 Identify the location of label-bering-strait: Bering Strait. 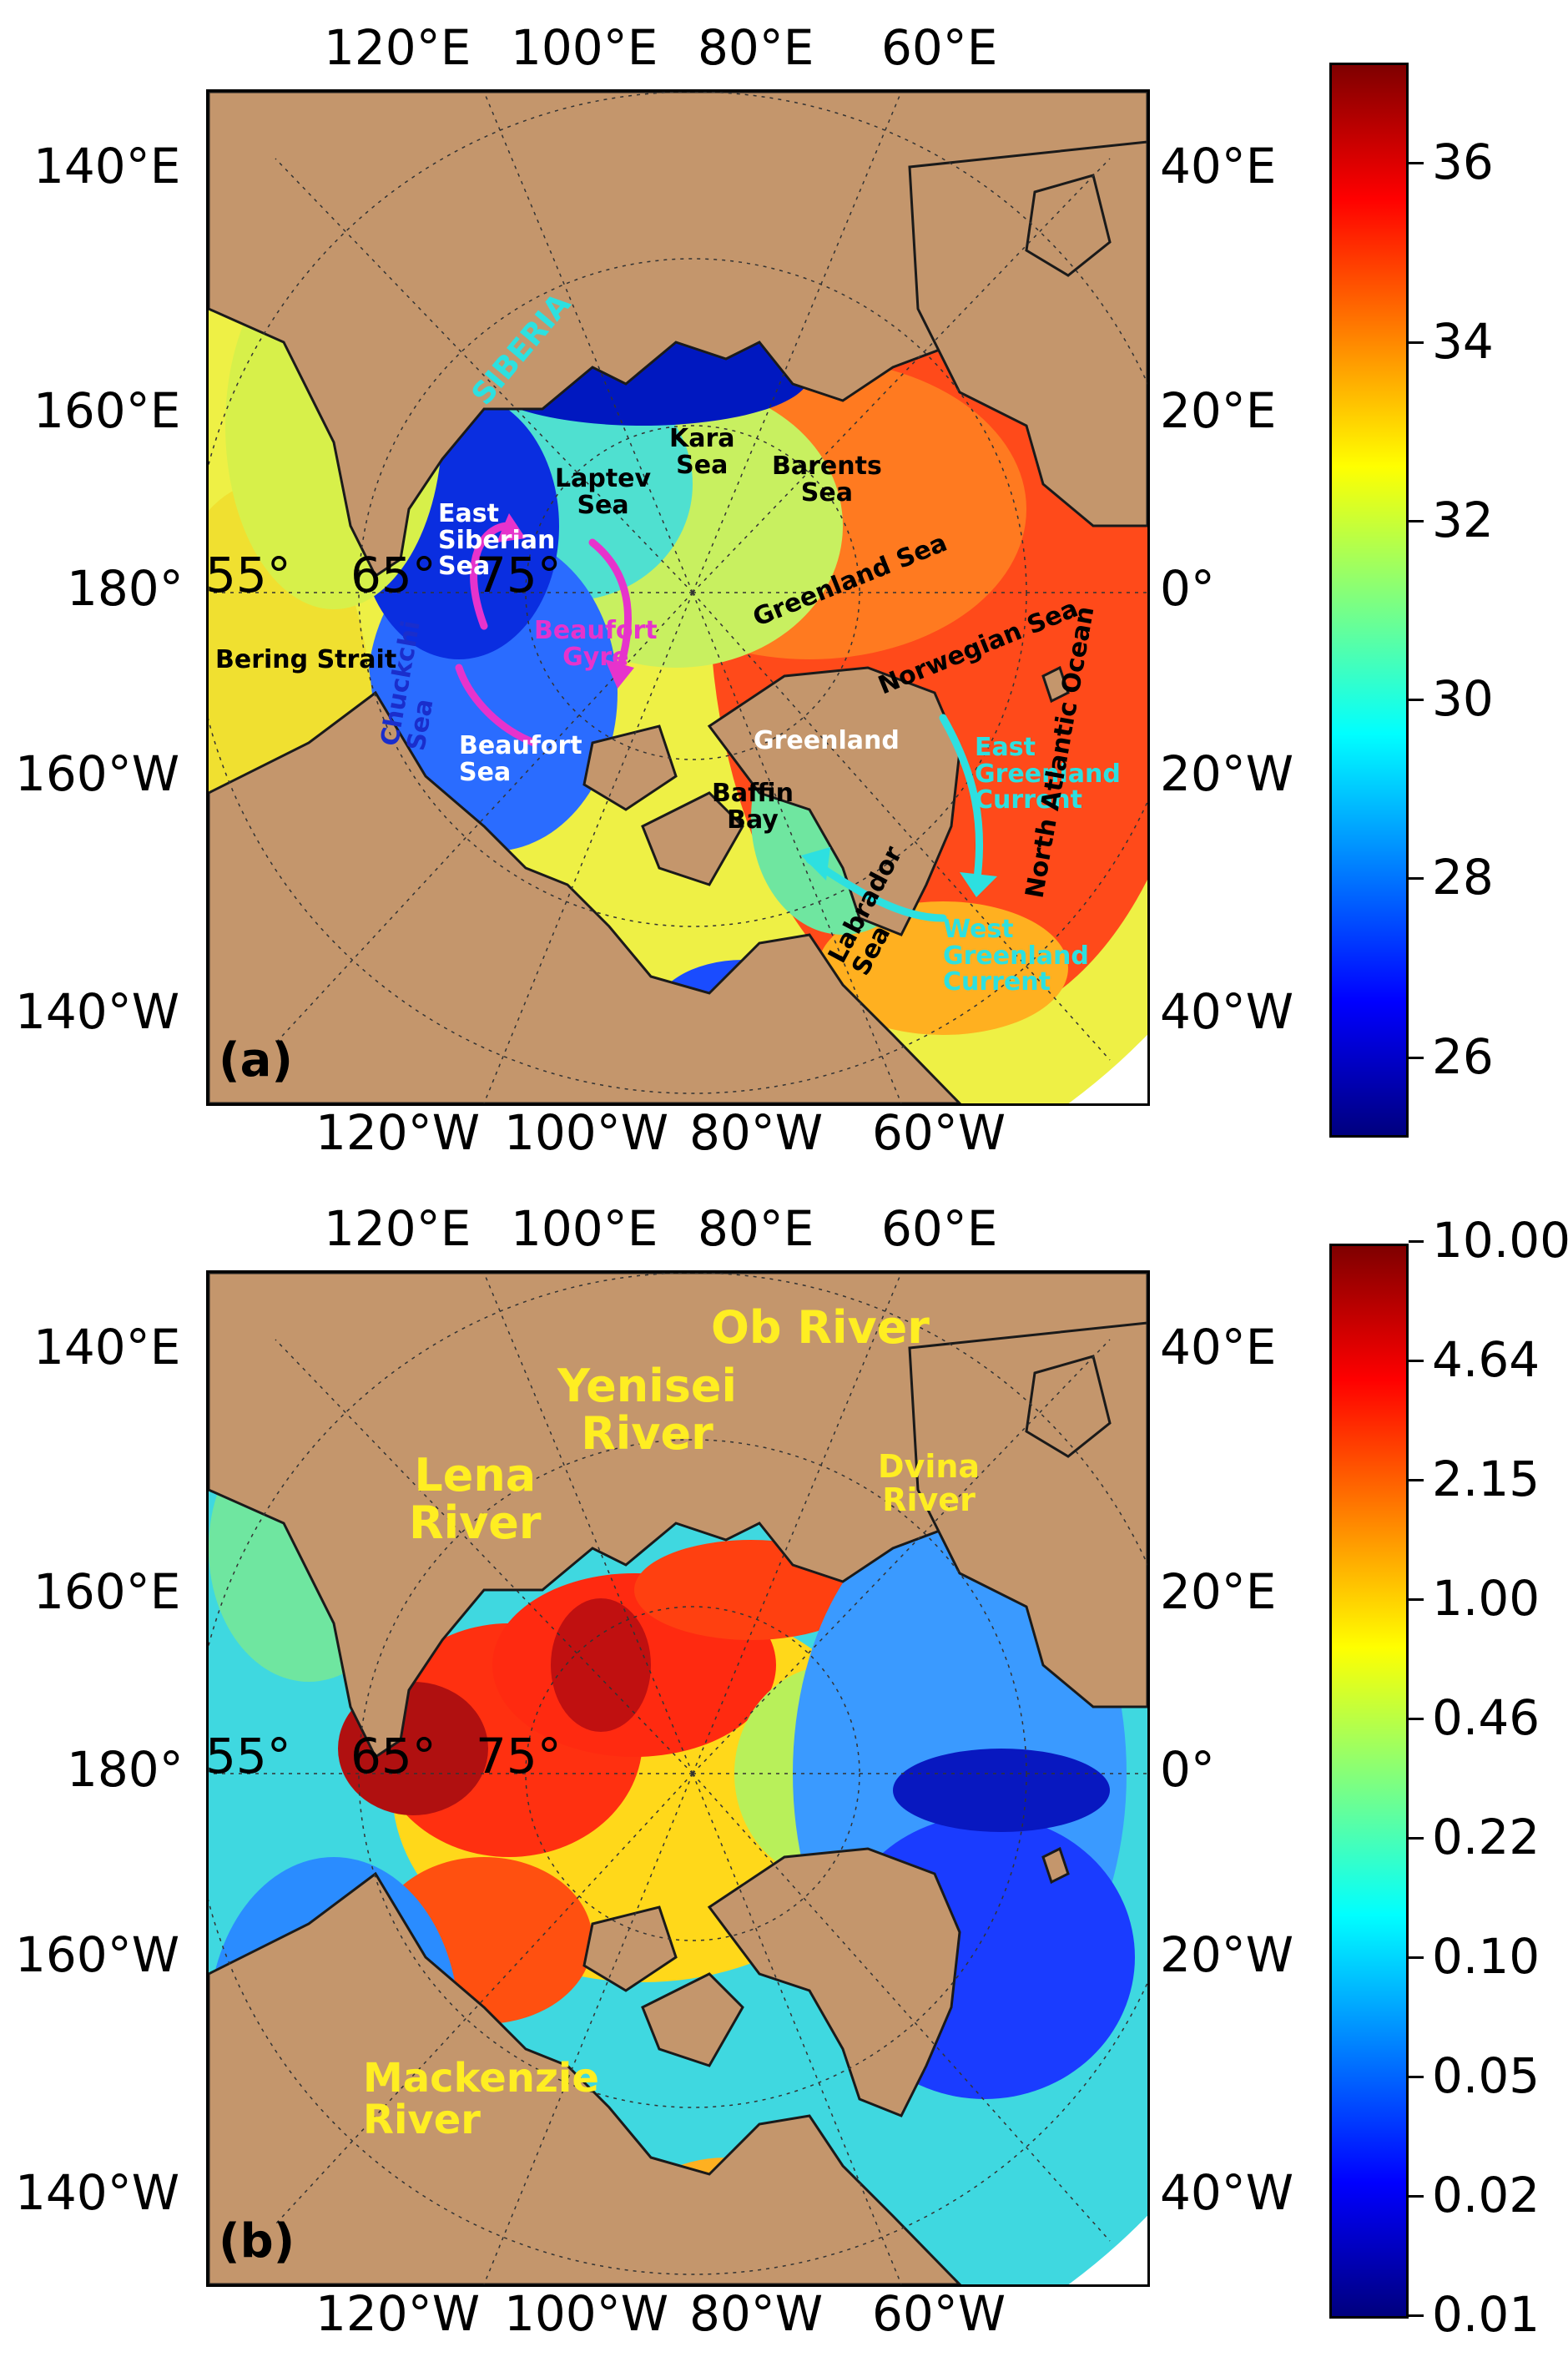
(306, 659).